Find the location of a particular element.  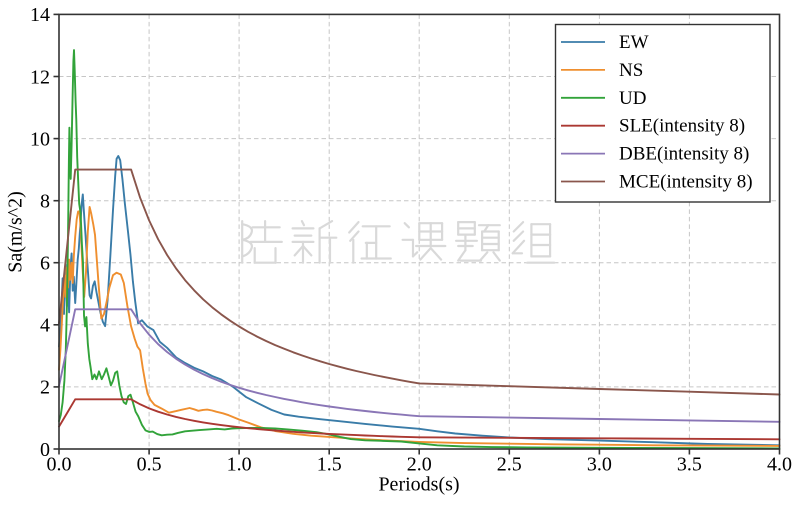

svg-text: UD is located at coordinates (632, 98).